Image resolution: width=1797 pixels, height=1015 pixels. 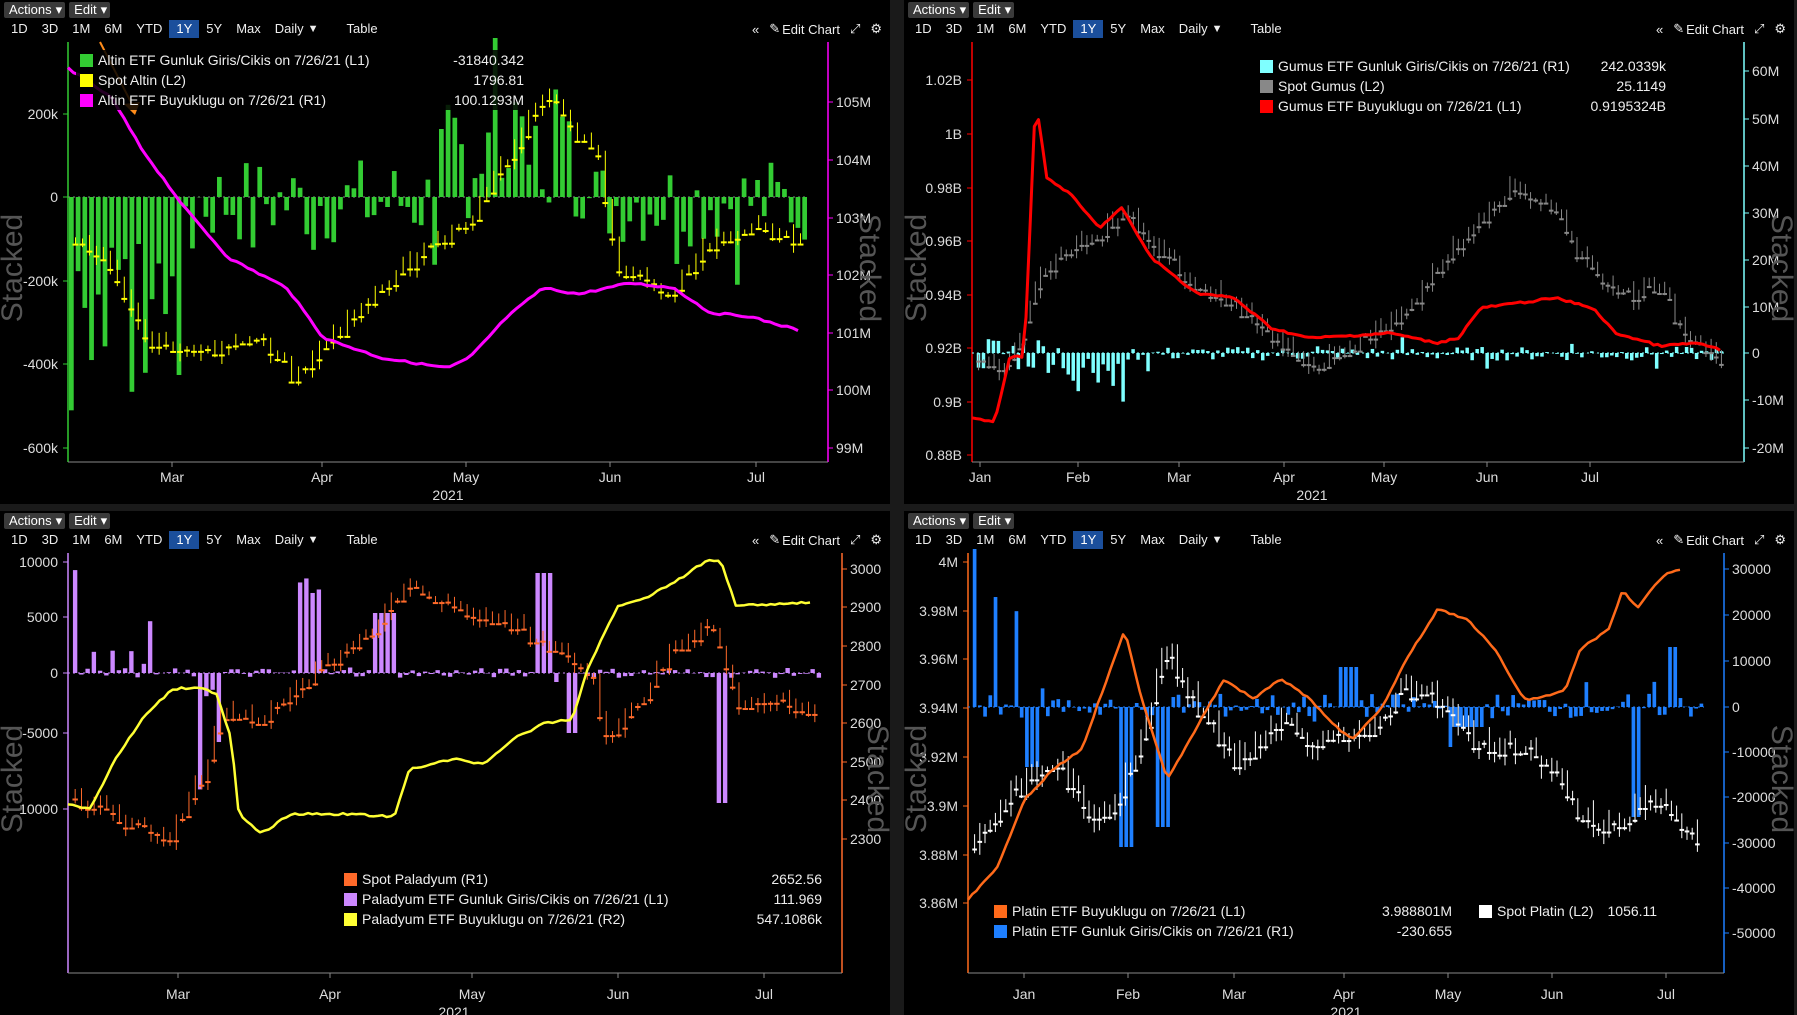 What do you see at coordinates (1465, 86) in the screenshot?
I see `legend-item: Spot Gumus (L2)25.1149` at bounding box center [1465, 86].